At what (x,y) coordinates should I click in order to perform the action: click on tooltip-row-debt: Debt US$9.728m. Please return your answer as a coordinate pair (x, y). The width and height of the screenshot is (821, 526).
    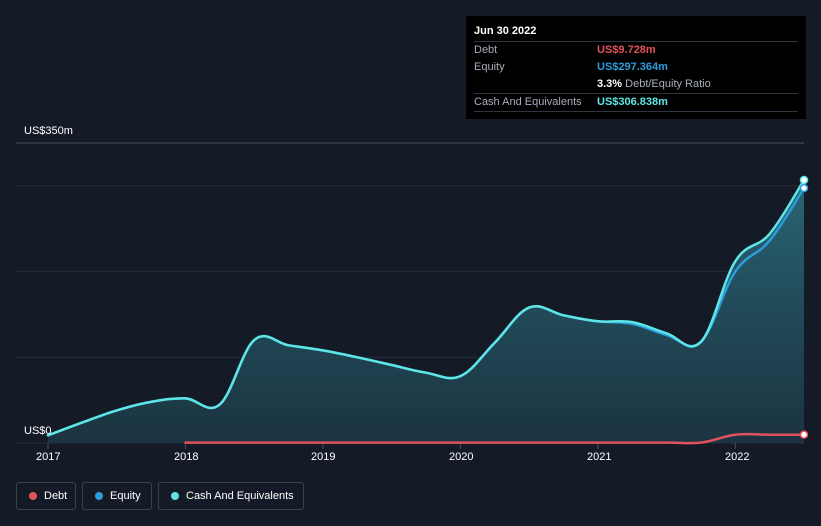
    Looking at the image, I should click on (636, 50).